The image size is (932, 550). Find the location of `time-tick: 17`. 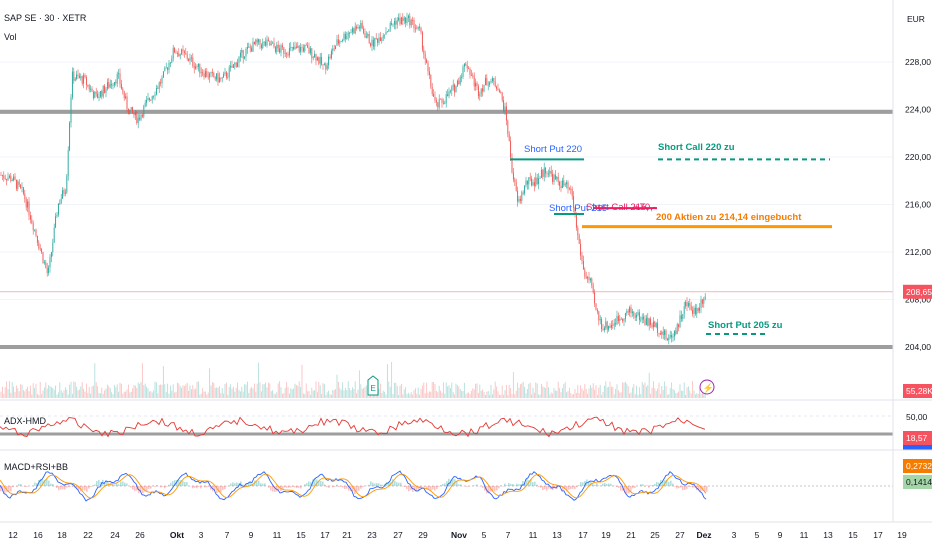

time-tick: 17 is located at coordinates (583, 535).